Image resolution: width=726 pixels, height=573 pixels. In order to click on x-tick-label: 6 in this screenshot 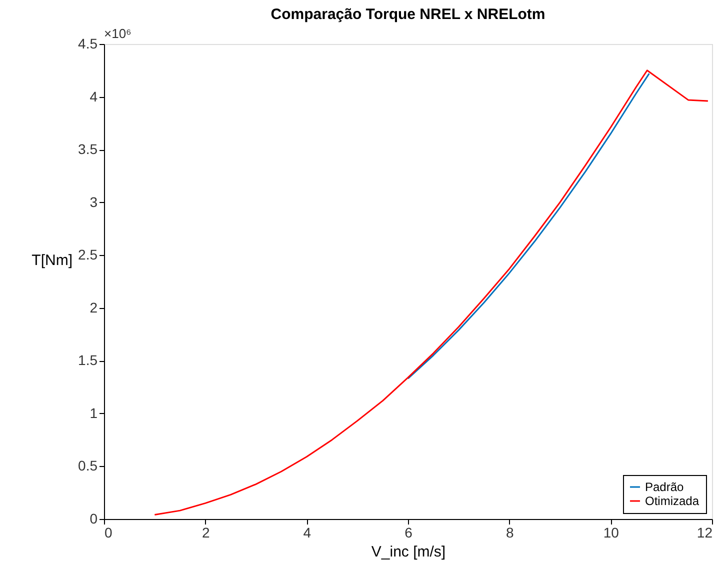, I will do `click(408, 532)`.